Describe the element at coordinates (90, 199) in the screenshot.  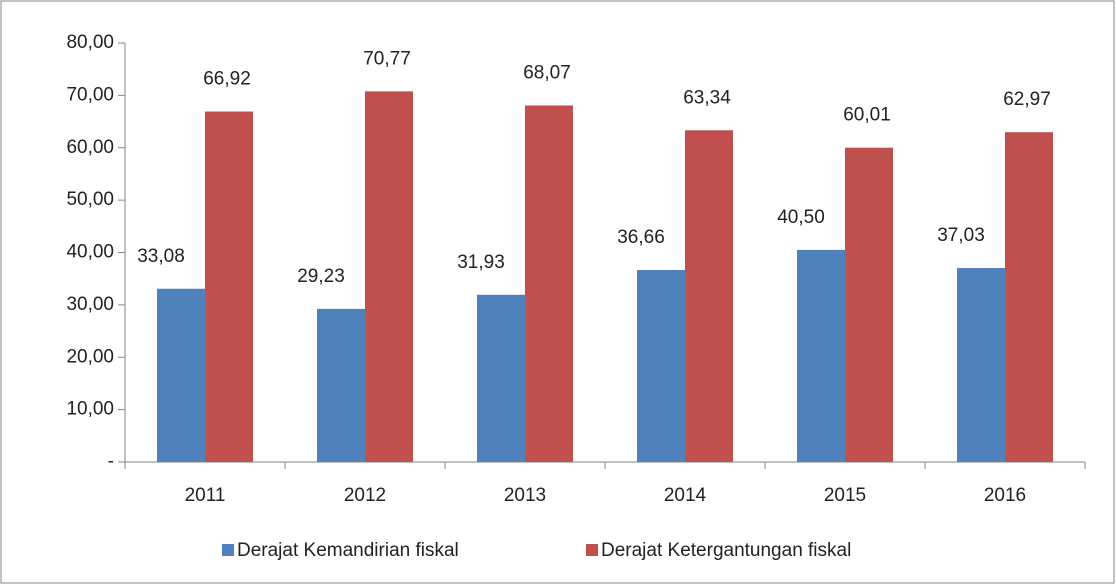
I see `y-tick-label: 50,00` at that location.